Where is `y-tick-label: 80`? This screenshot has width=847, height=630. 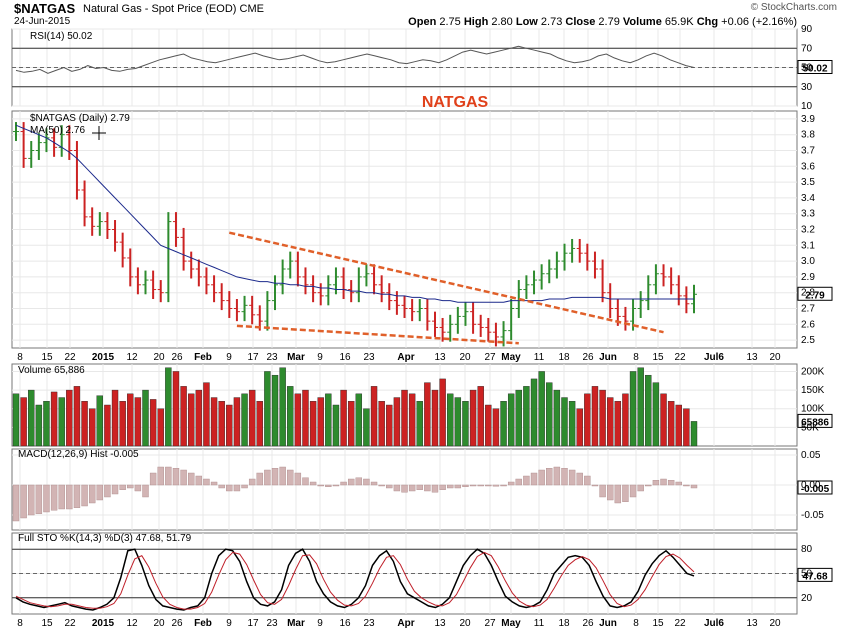
y-tick-label: 80 is located at coordinates (807, 549).